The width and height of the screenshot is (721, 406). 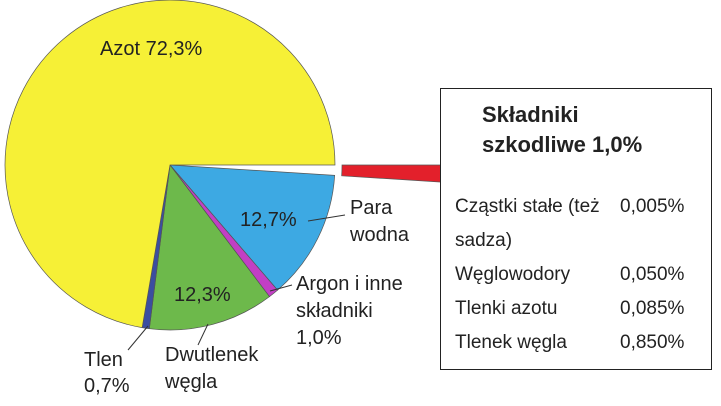 I want to click on breakdown-value: 0,050%, so click(x=652, y=274).